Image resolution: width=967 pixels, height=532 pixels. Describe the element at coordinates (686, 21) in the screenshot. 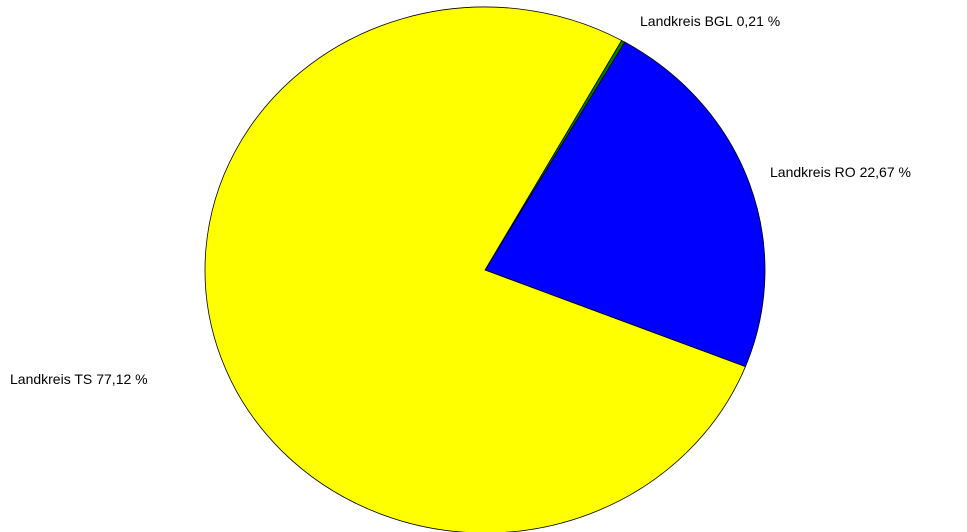

I see `slice-category: Landkreis BGL` at that location.